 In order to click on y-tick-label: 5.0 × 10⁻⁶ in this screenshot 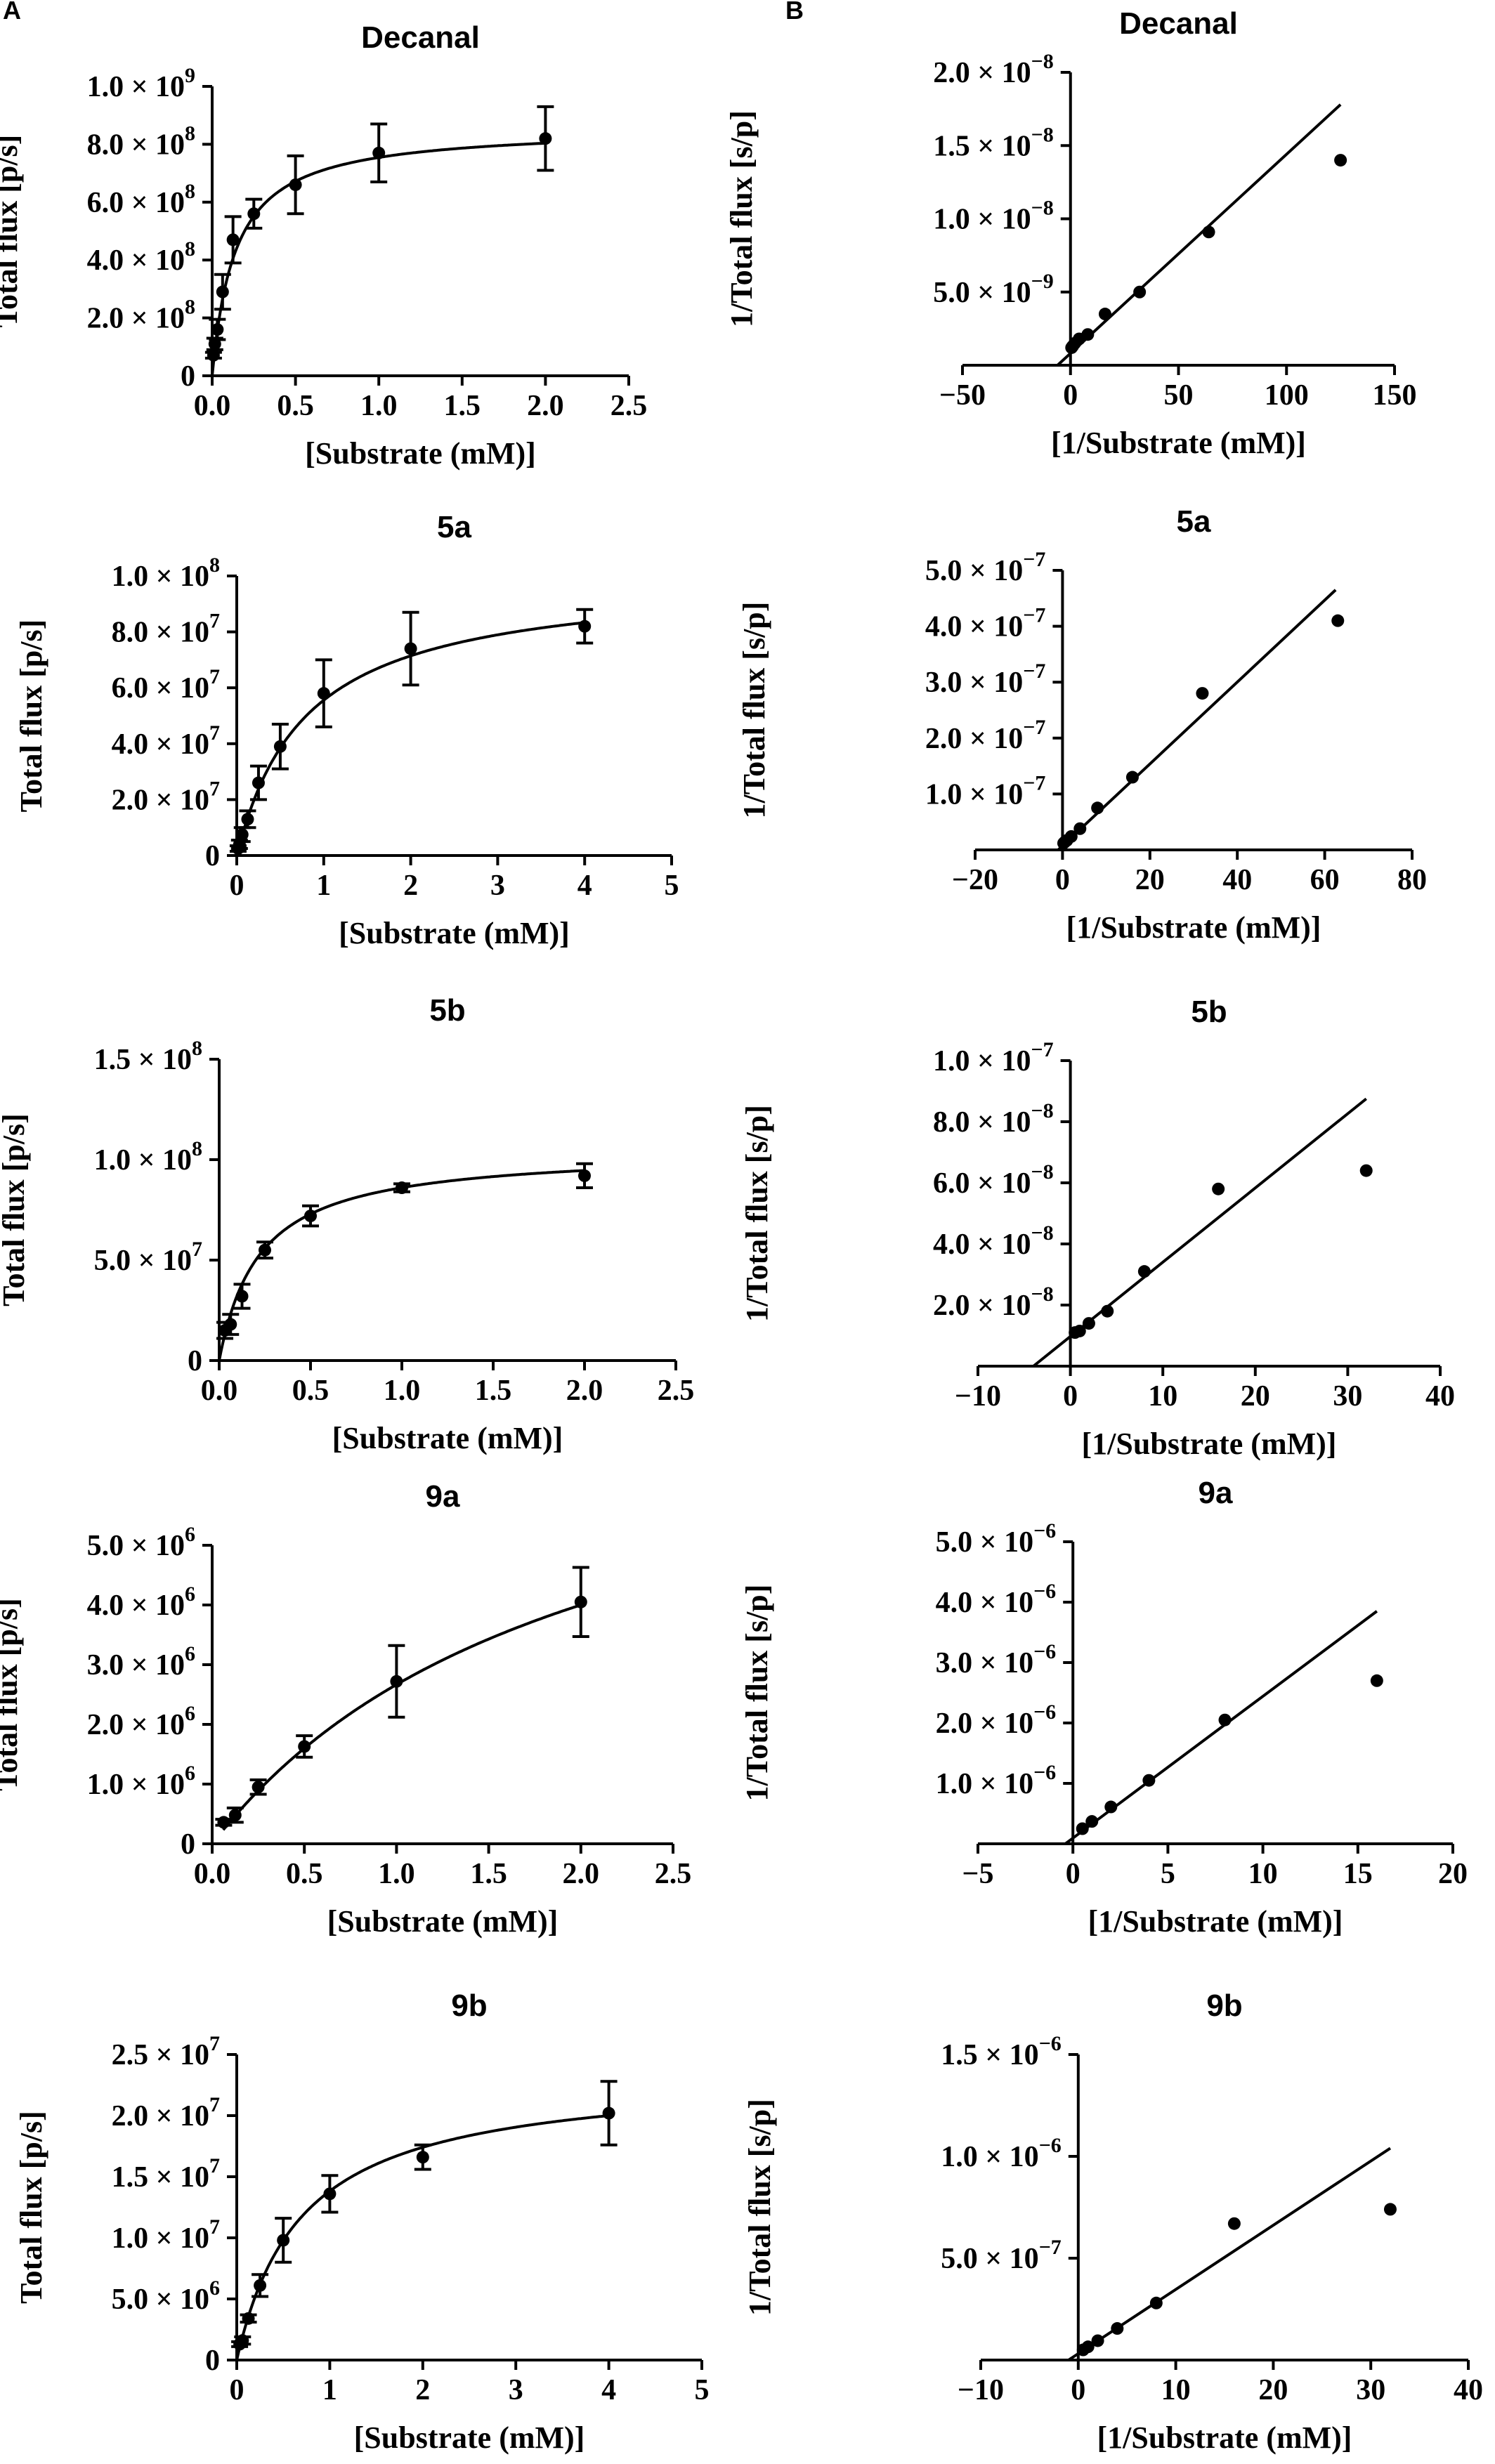, I will do `click(996, 1539)`.